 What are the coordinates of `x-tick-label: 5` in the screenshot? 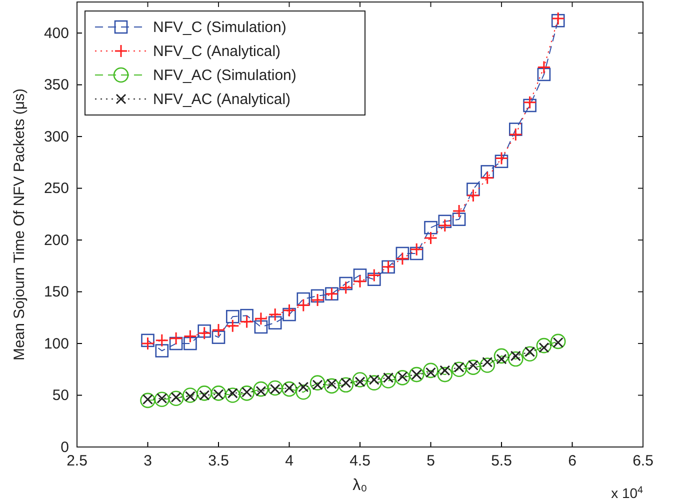 It's located at (430, 461).